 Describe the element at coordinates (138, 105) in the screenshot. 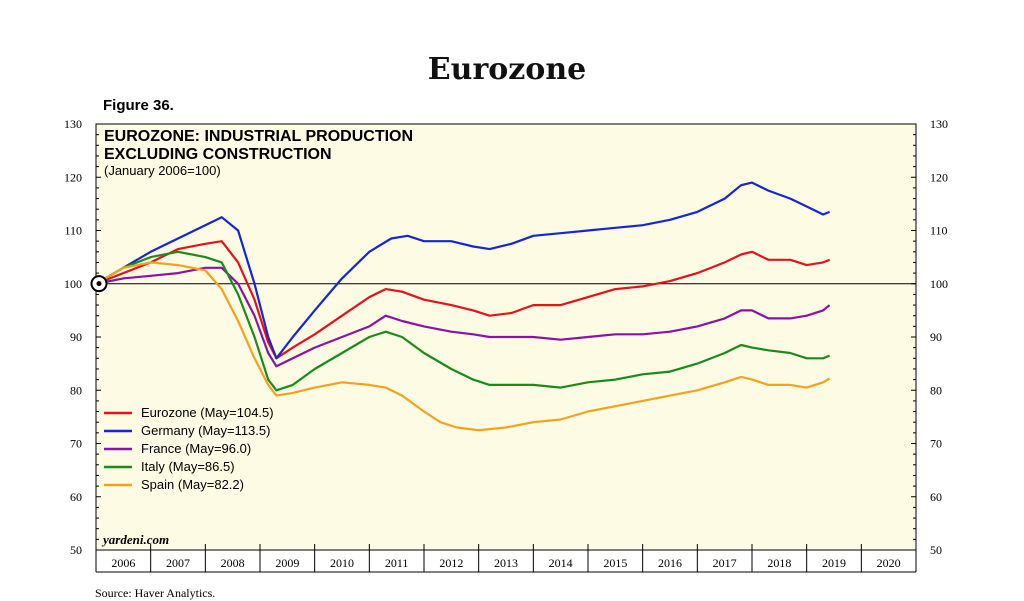

I see `figure-label: Figure 36.` at that location.